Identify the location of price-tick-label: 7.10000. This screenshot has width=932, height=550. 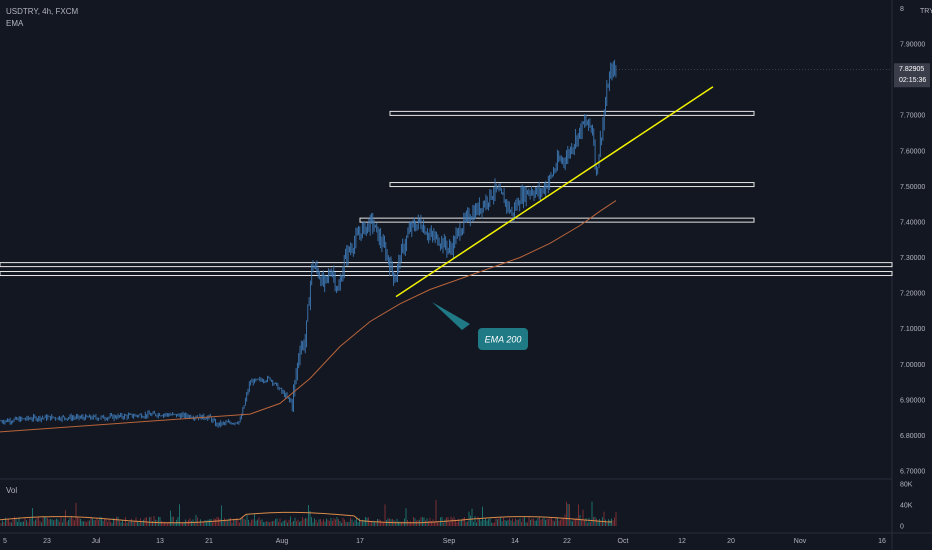
(912, 329).